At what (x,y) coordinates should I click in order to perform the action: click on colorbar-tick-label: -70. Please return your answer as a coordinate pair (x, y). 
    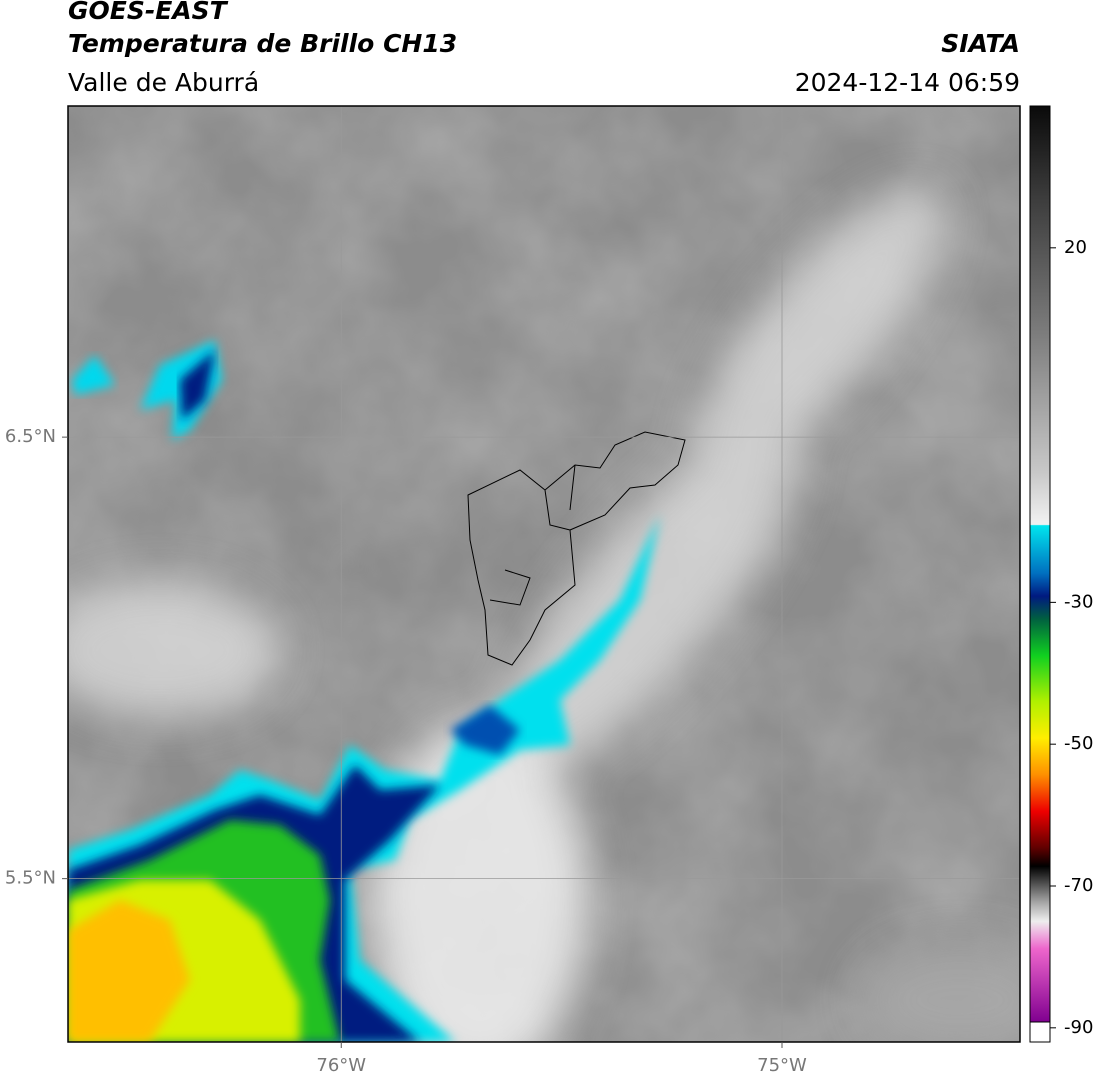
    Looking at the image, I should click on (1078, 885).